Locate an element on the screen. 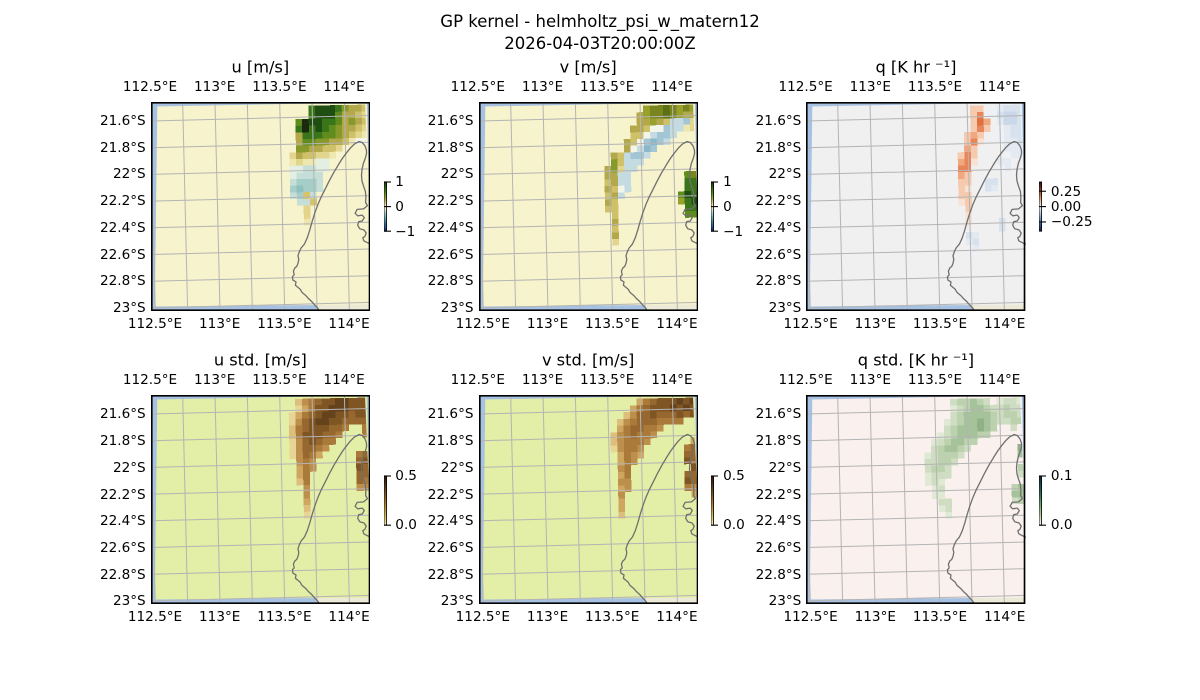 The image size is (1200, 700). colorbar-tick-label-q: −0.25 is located at coordinates (1071, 222).